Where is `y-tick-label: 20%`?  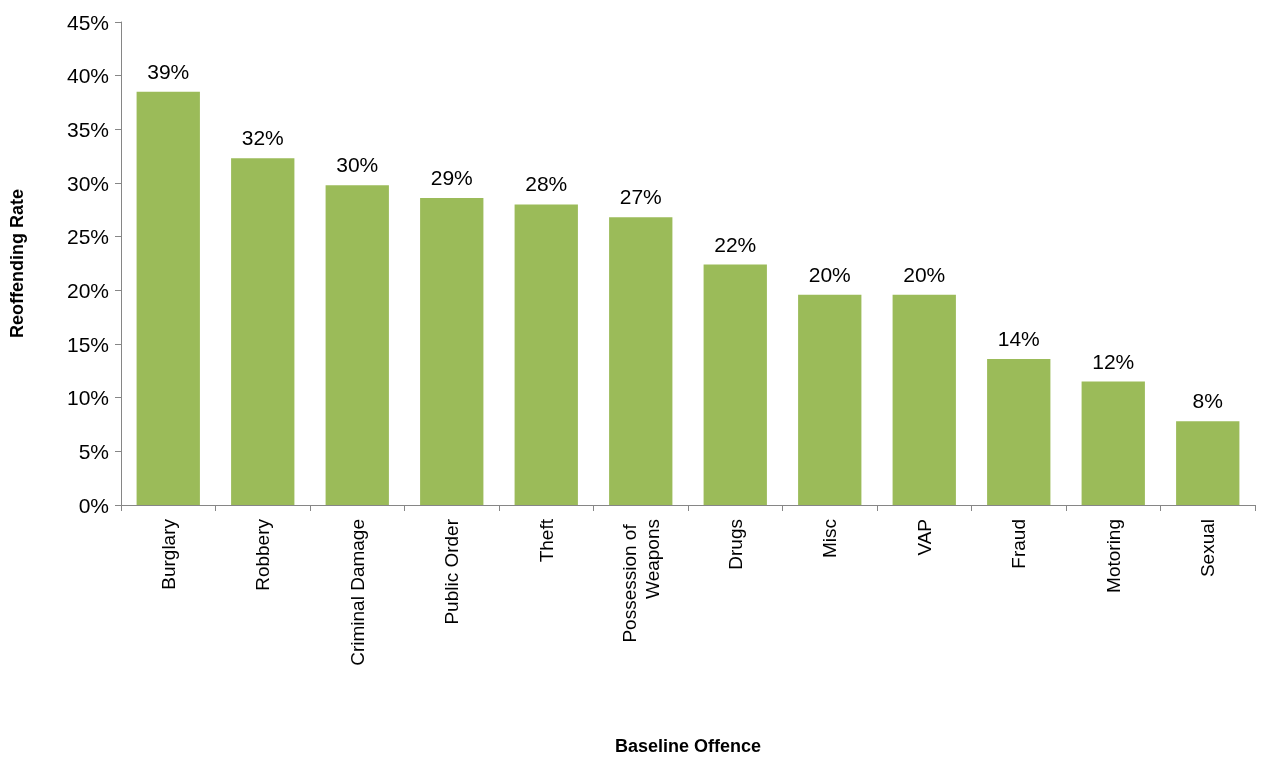
y-tick-label: 20% is located at coordinates (87, 290).